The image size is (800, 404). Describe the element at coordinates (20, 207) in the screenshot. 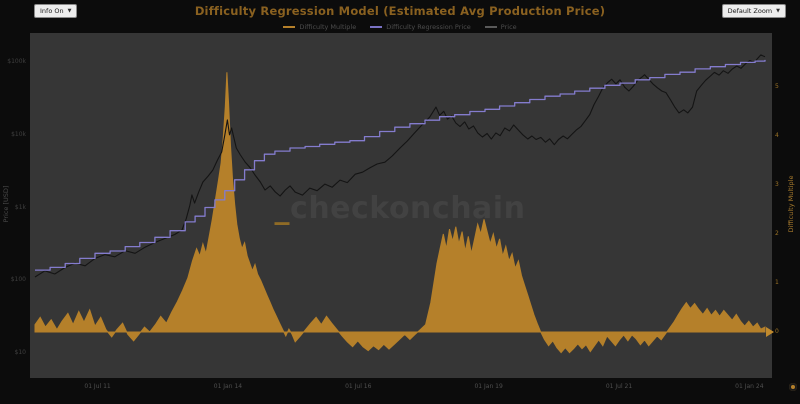

I see `left-axis-tick-label: $1k` at that location.